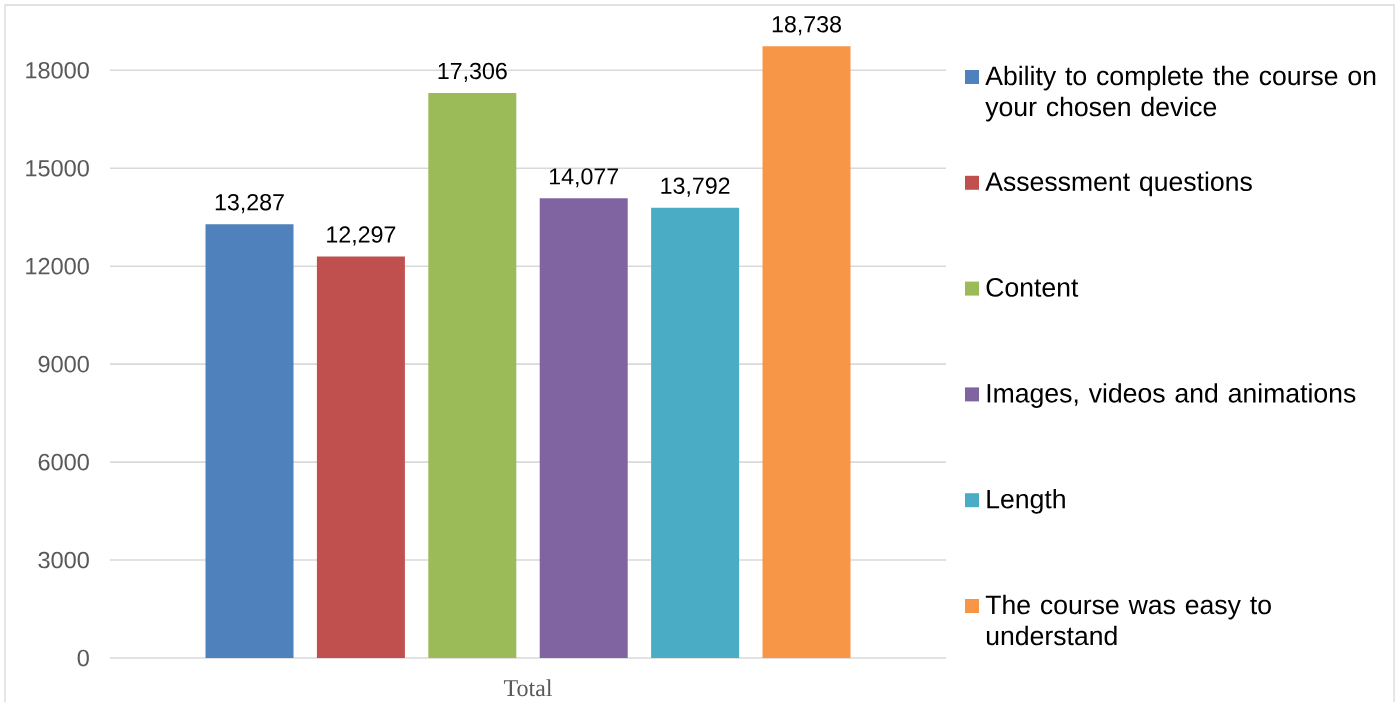 This screenshot has height=702, width=1399. Describe the element at coordinates (1180, 93) in the screenshot. I see `legend-label: Ability to complete the course on your chosen device` at that location.